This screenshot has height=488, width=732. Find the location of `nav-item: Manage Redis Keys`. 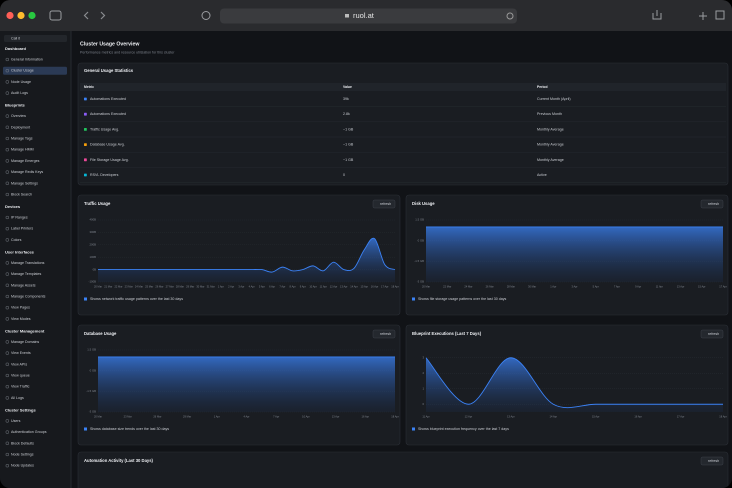

nav-item: Manage Redis Keys is located at coordinates (27, 172).